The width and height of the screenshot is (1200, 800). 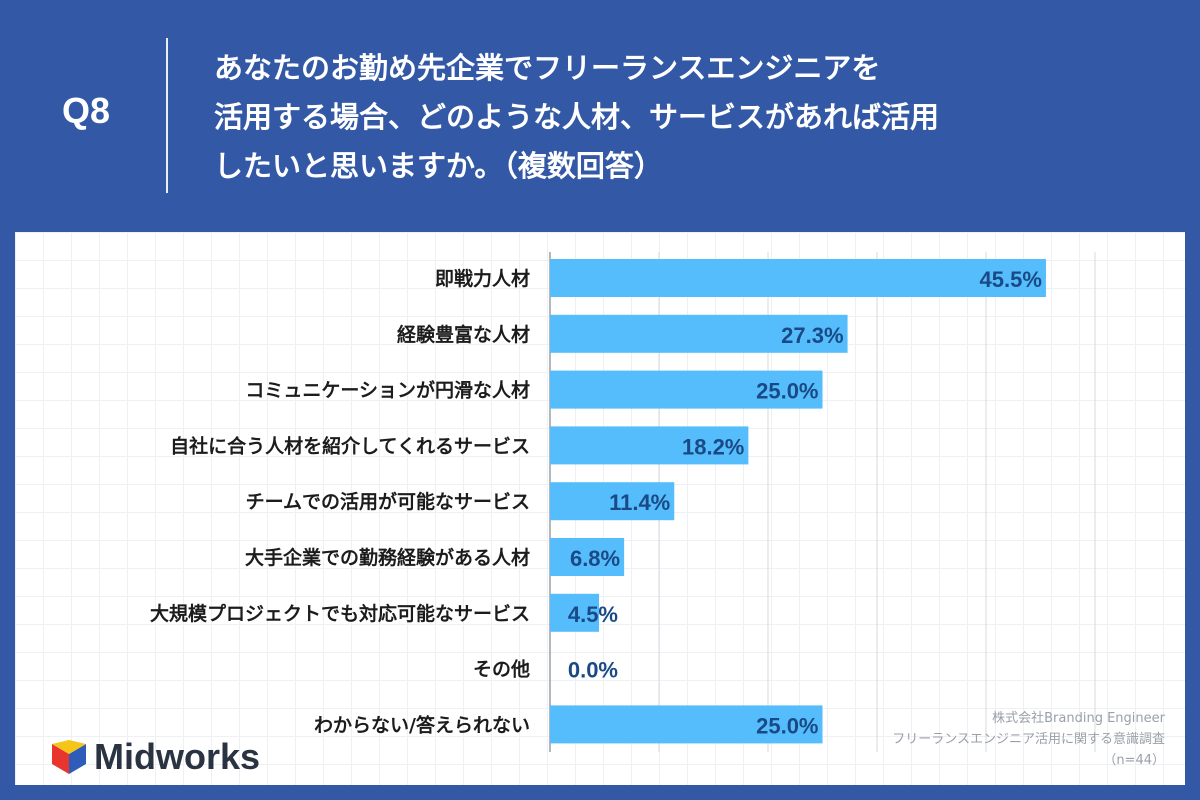 What do you see at coordinates (340, 613) in the screenshot?
I see `category-label: 大規模プロジェクトでも対応可能なサービス` at bounding box center [340, 613].